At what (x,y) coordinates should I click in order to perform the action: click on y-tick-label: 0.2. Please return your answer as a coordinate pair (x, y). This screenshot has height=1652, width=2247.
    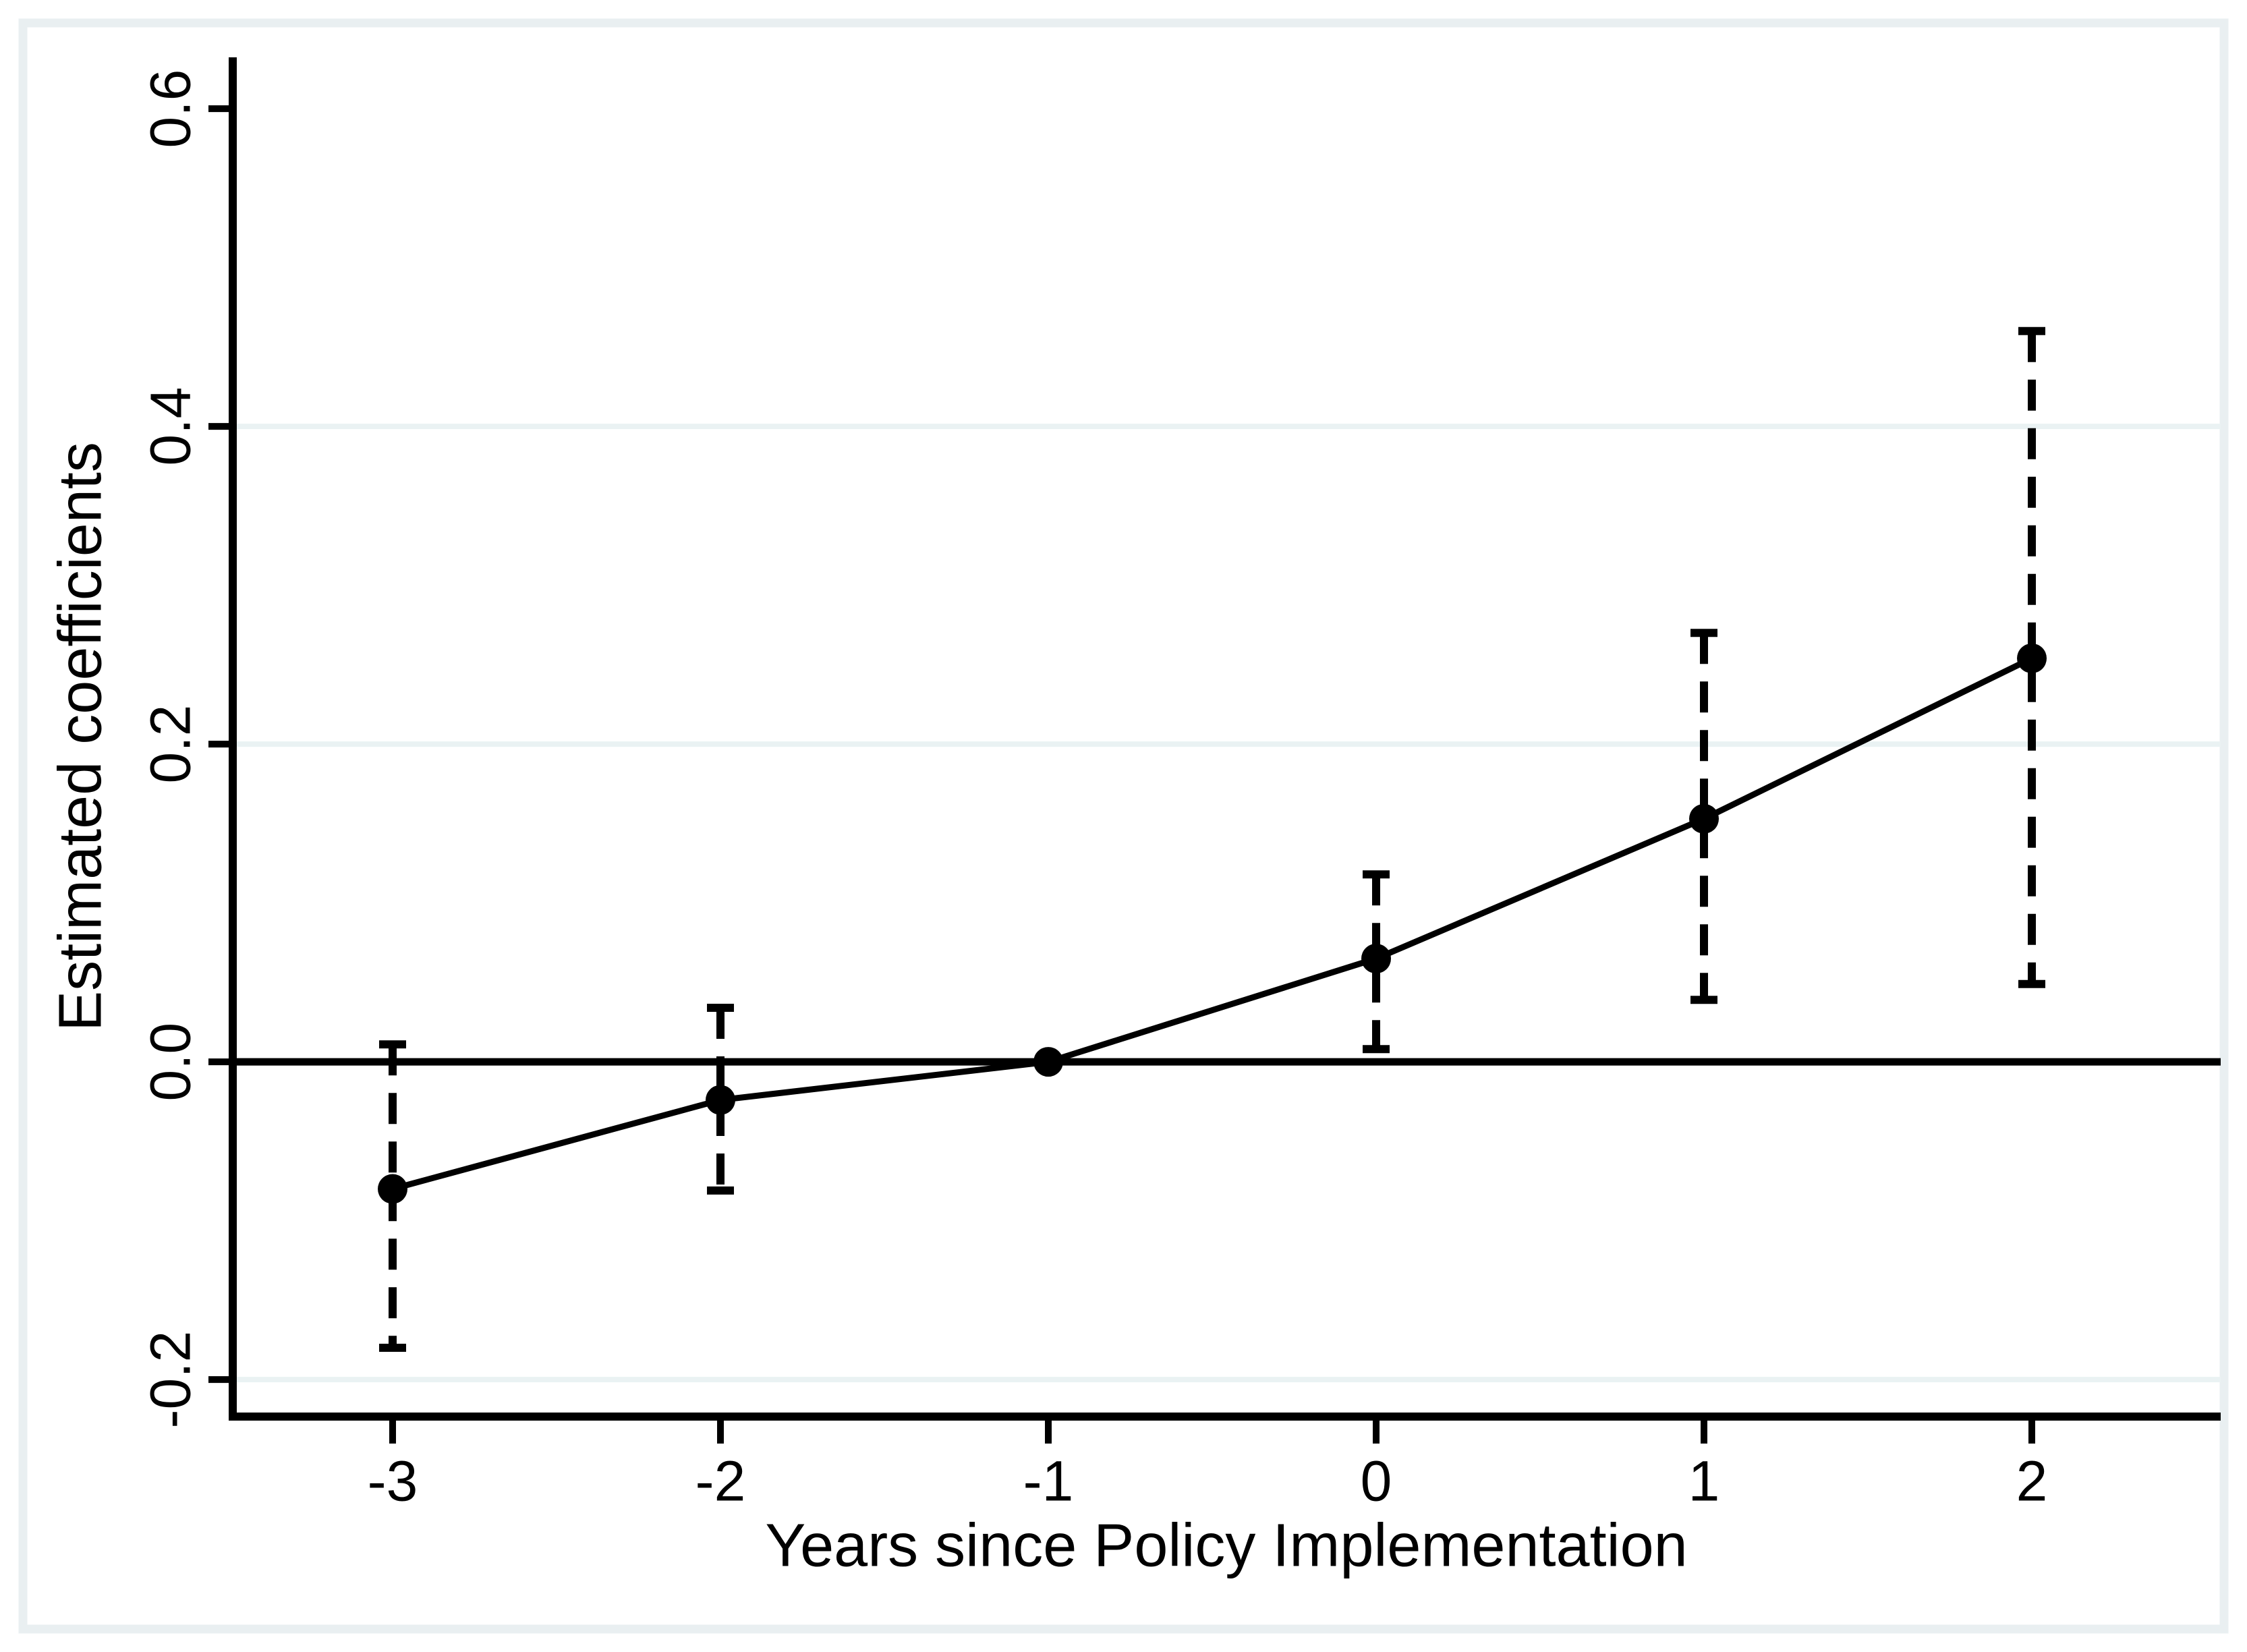
    Looking at the image, I should click on (170, 744).